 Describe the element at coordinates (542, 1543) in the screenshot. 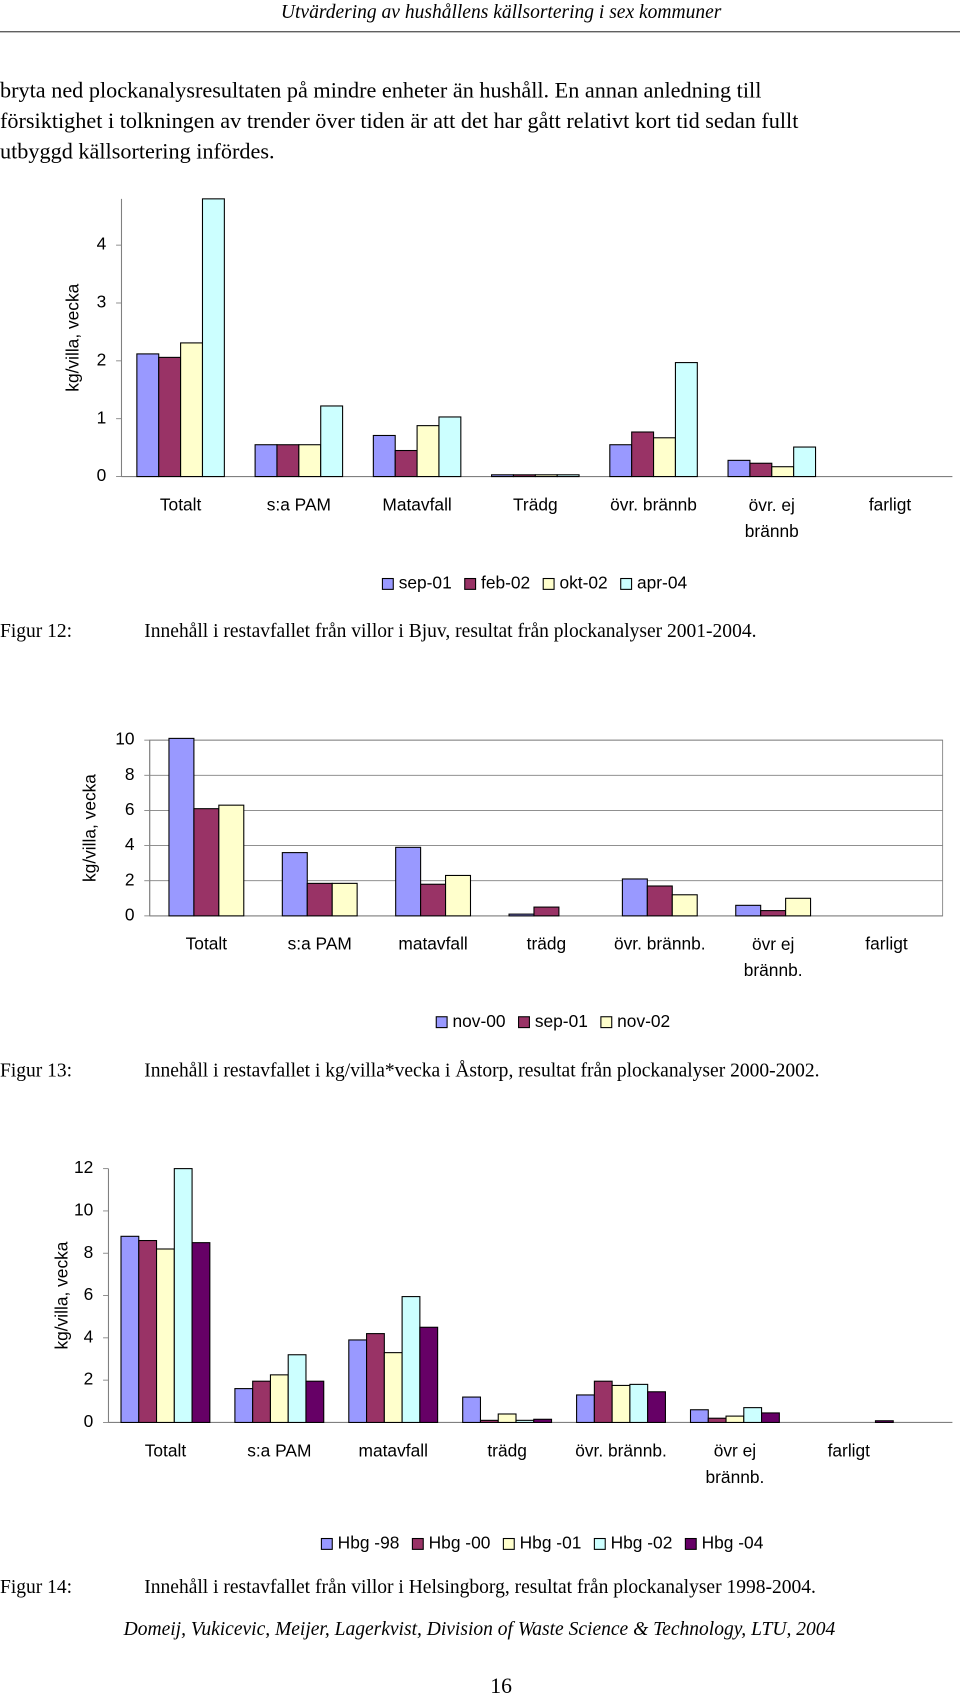

I see `legend: Hbg -98 Hbg -00 Hbg -01 Hbg -02 Hbg -04` at that location.